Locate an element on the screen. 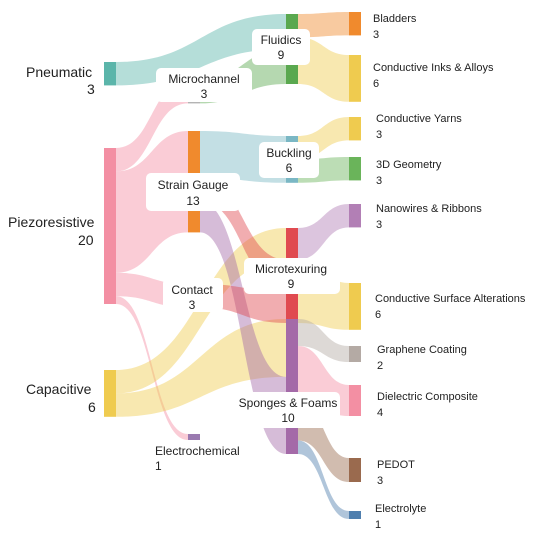 The image size is (550, 537). node-graphene is located at coordinates (355, 354).